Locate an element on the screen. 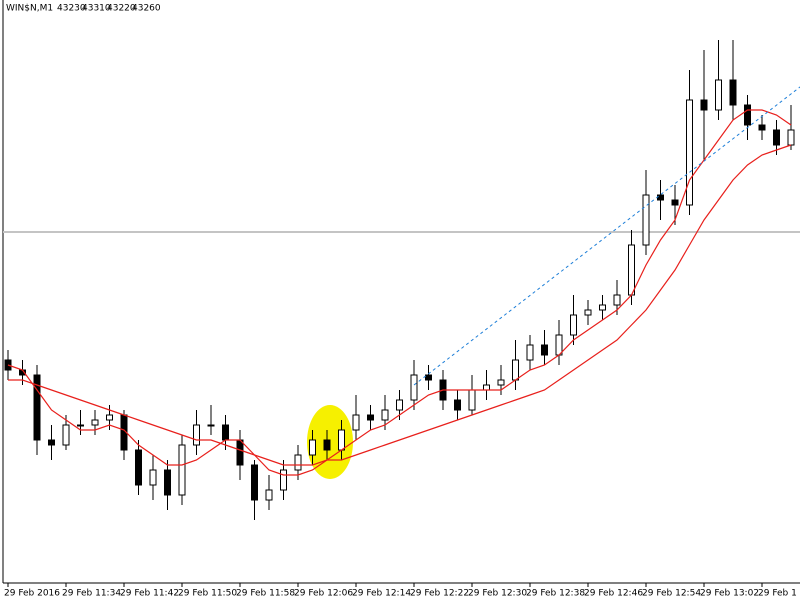  x-tick-label: 29 Feb 11:34 is located at coordinates (91, 594).